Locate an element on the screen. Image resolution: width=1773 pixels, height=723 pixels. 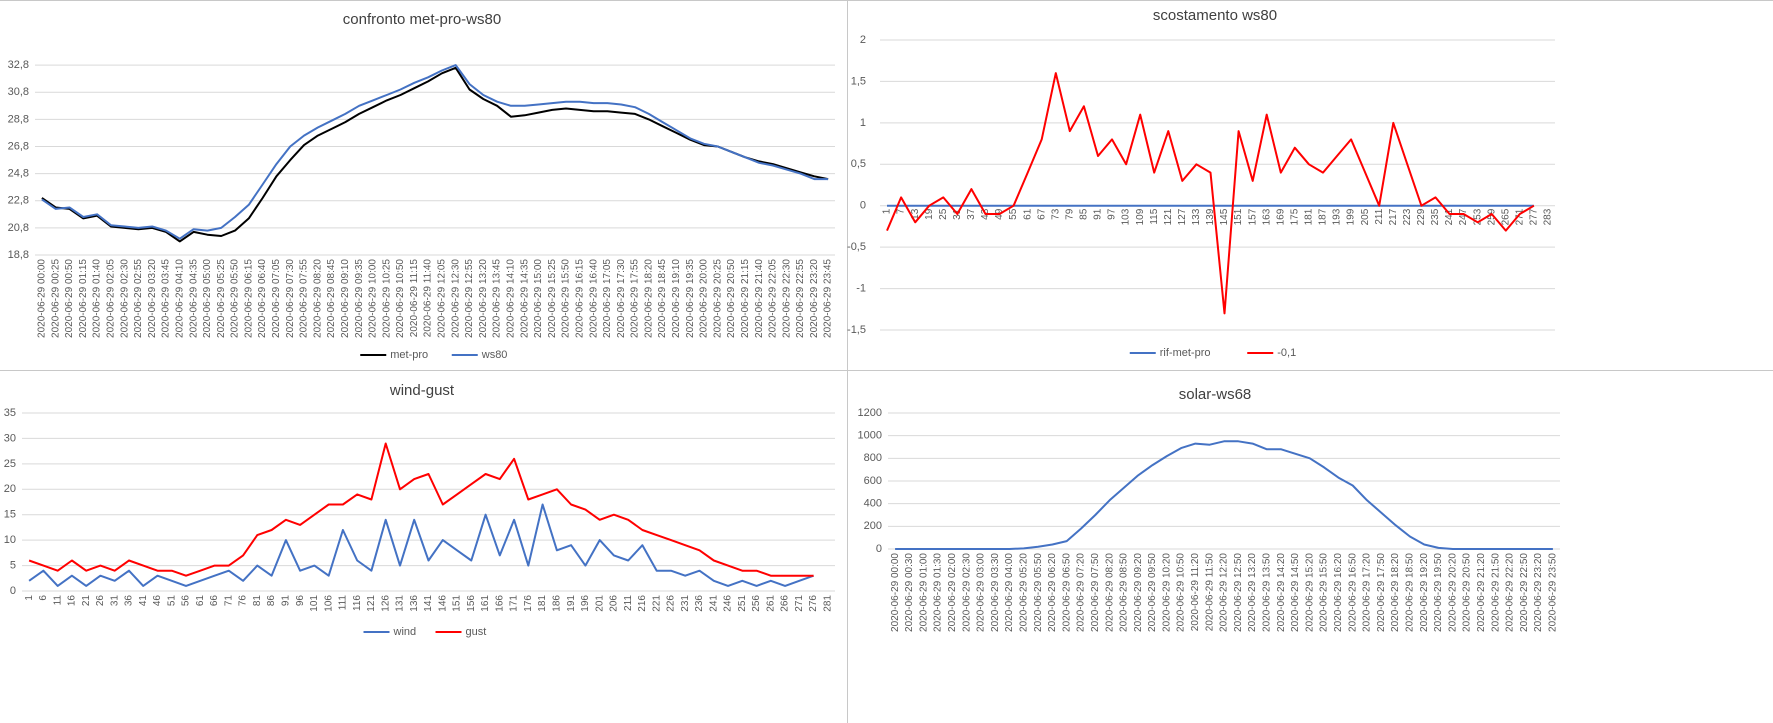
x-tick-label: 2020-06-29 03:00 is located at coordinates (981, 592).